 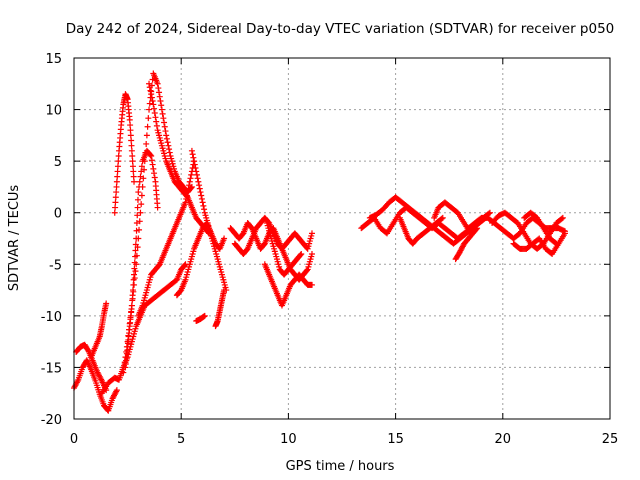 What do you see at coordinates (181, 439) in the screenshot?
I see `x-tick-label: 5` at bounding box center [181, 439].